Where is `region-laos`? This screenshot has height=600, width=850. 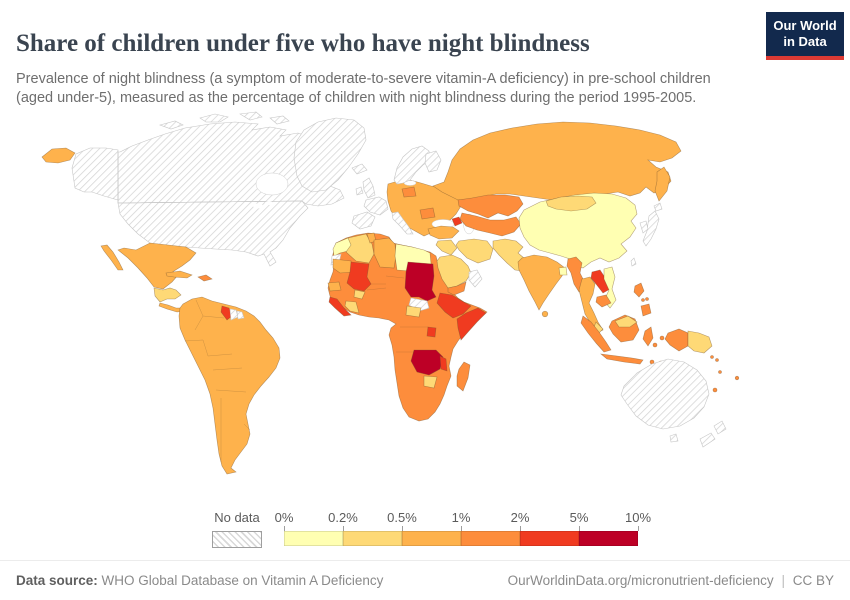
region-laos is located at coordinates (600, 281).